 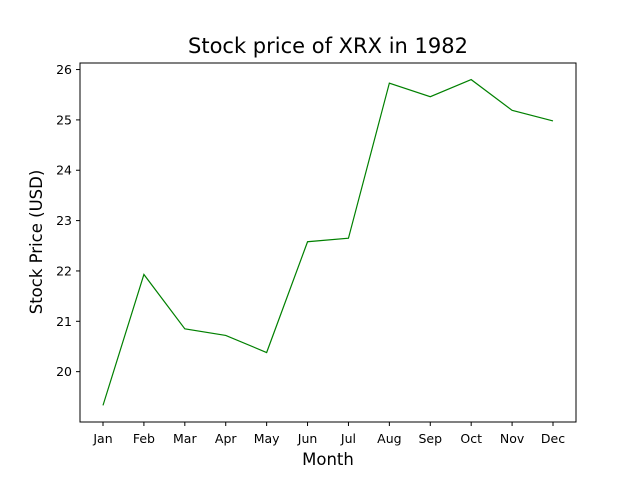 I want to click on y-tick-label: 20, so click(x=64, y=371).